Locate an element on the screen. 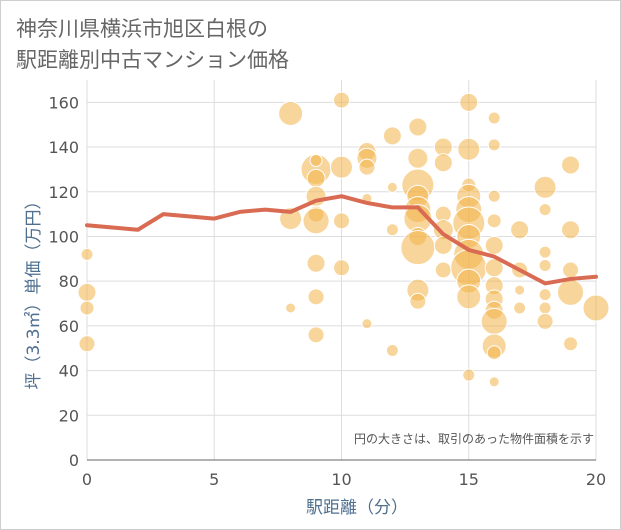  y-tick-label: 20 is located at coordinates (69, 415).